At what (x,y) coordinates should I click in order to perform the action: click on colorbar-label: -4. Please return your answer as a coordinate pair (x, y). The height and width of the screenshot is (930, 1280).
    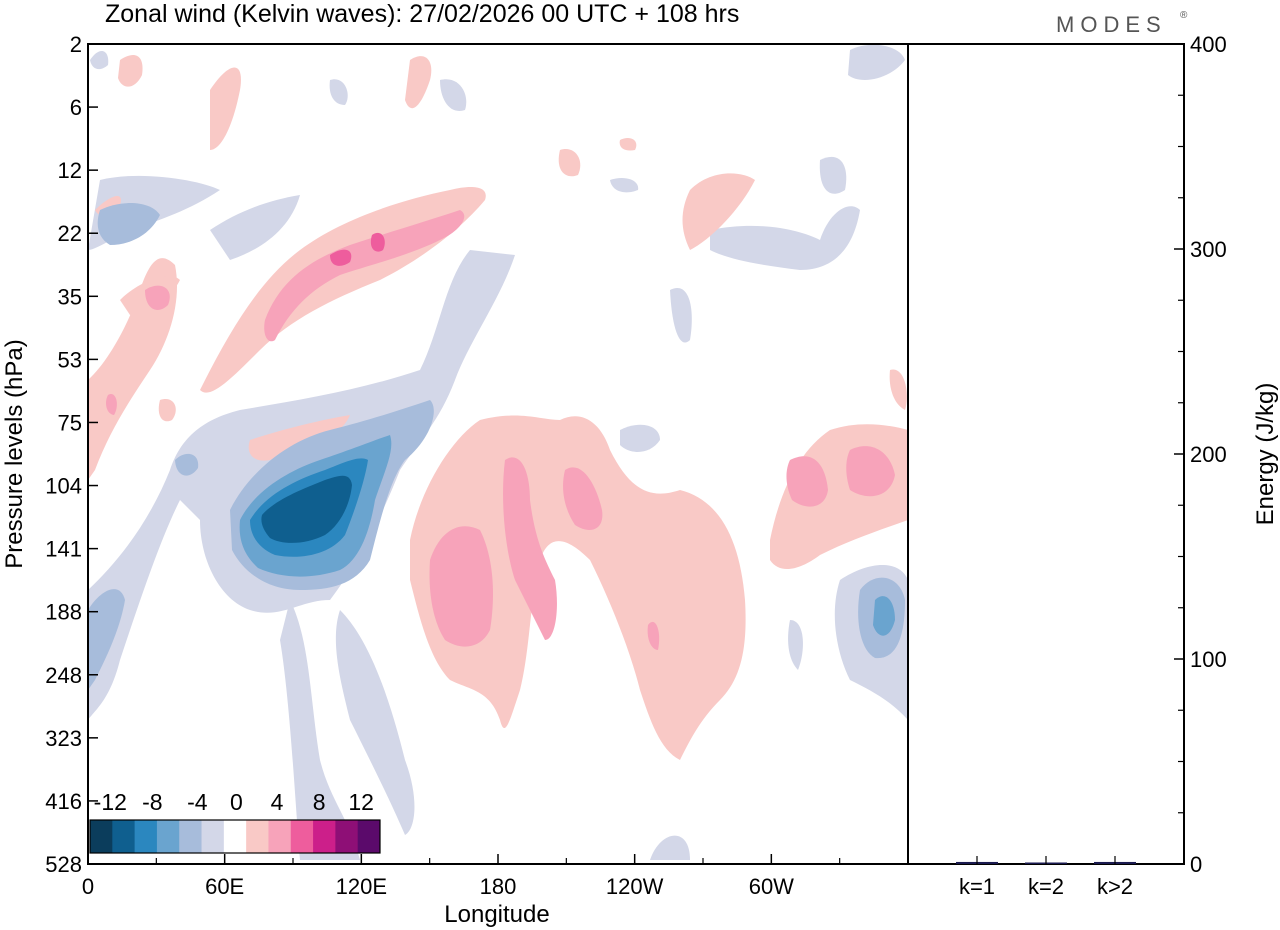
    Looking at the image, I should click on (197, 802).